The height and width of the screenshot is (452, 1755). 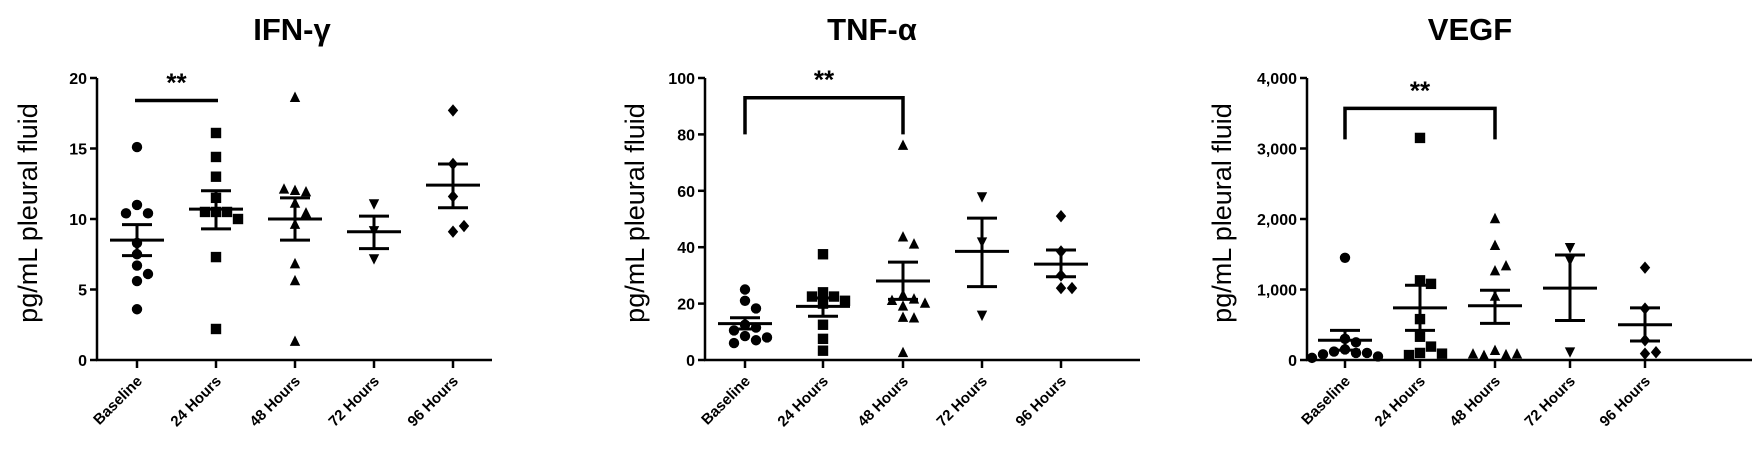 What do you see at coordinates (686, 135) in the screenshot?
I see `y-tick-label: 80` at bounding box center [686, 135].